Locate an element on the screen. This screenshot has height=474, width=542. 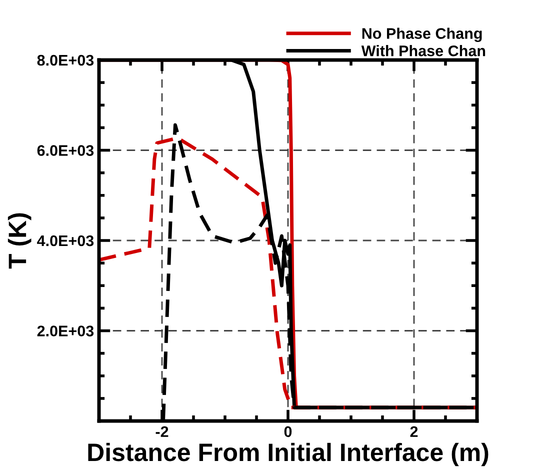
y-tick-label: 8.0E+03 is located at coordinates (65, 60).